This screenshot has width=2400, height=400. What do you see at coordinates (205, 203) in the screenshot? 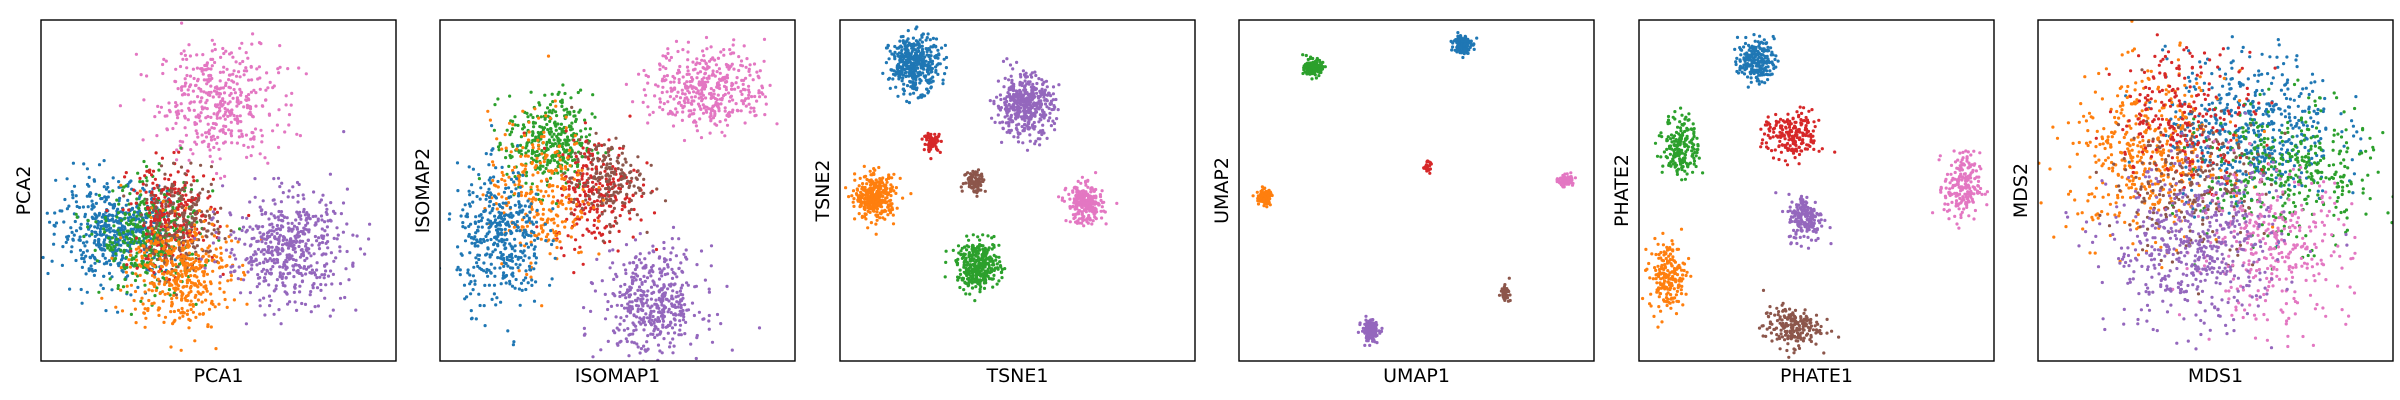
I see `panel-pca: PCA1 PCA2` at bounding box center [205, 203].